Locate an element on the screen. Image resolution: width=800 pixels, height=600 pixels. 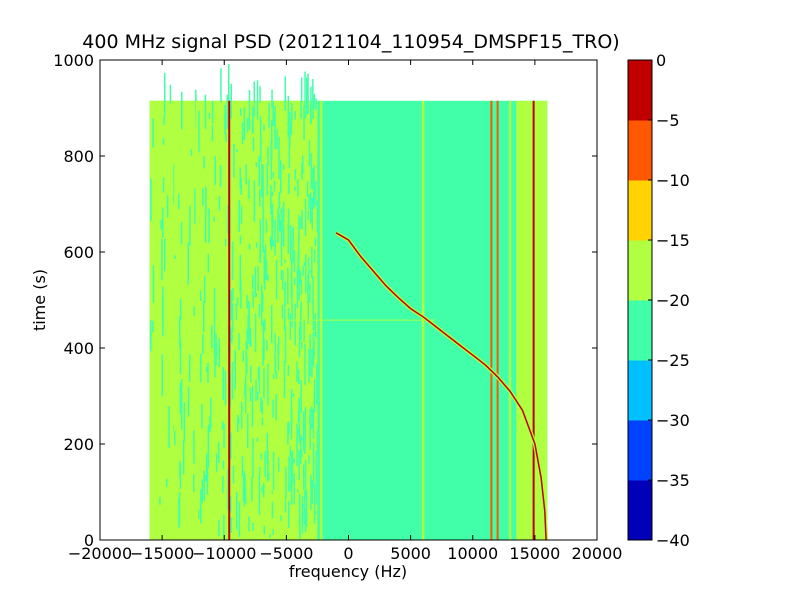
high-frequency-band is located at coordinates (532, 320).